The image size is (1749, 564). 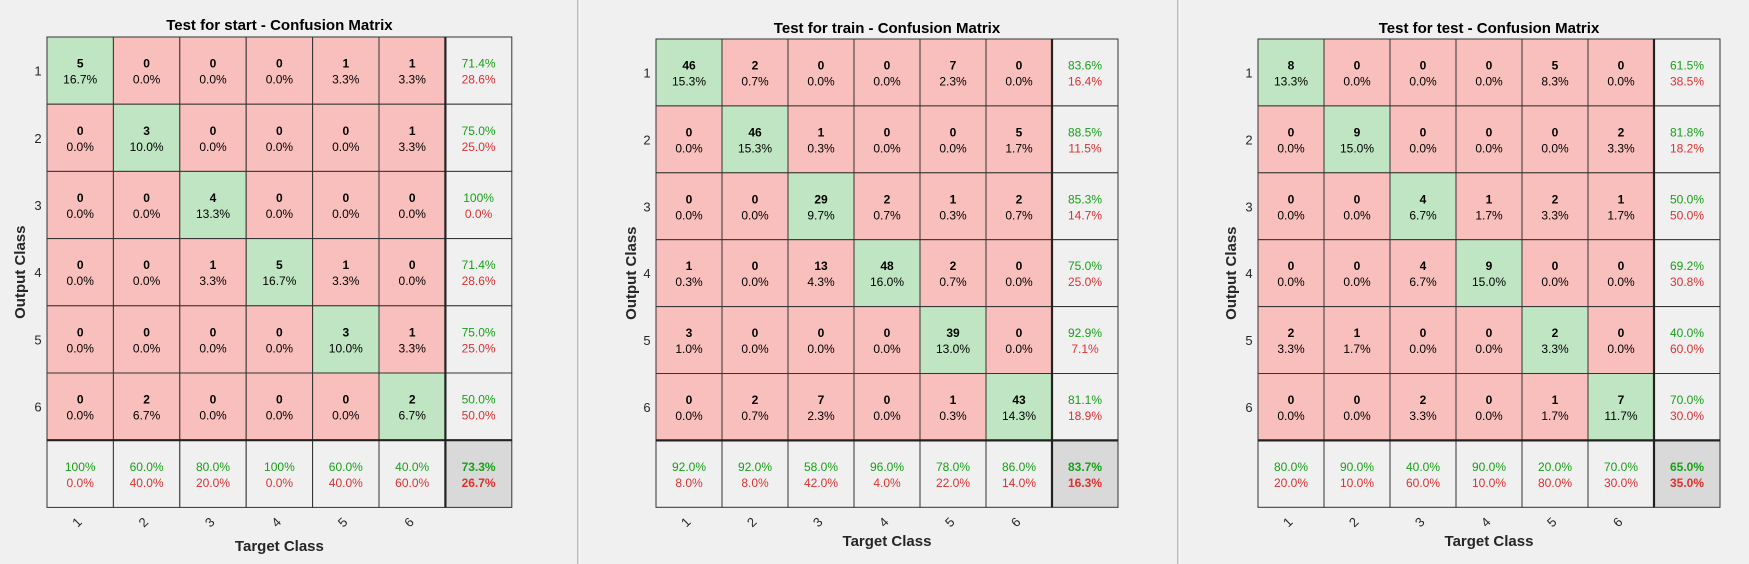 What do you see at coordinates (631, 272) in the screenshot?
I see `y-axis-label: Output Class` at bounding box center [631, 272].